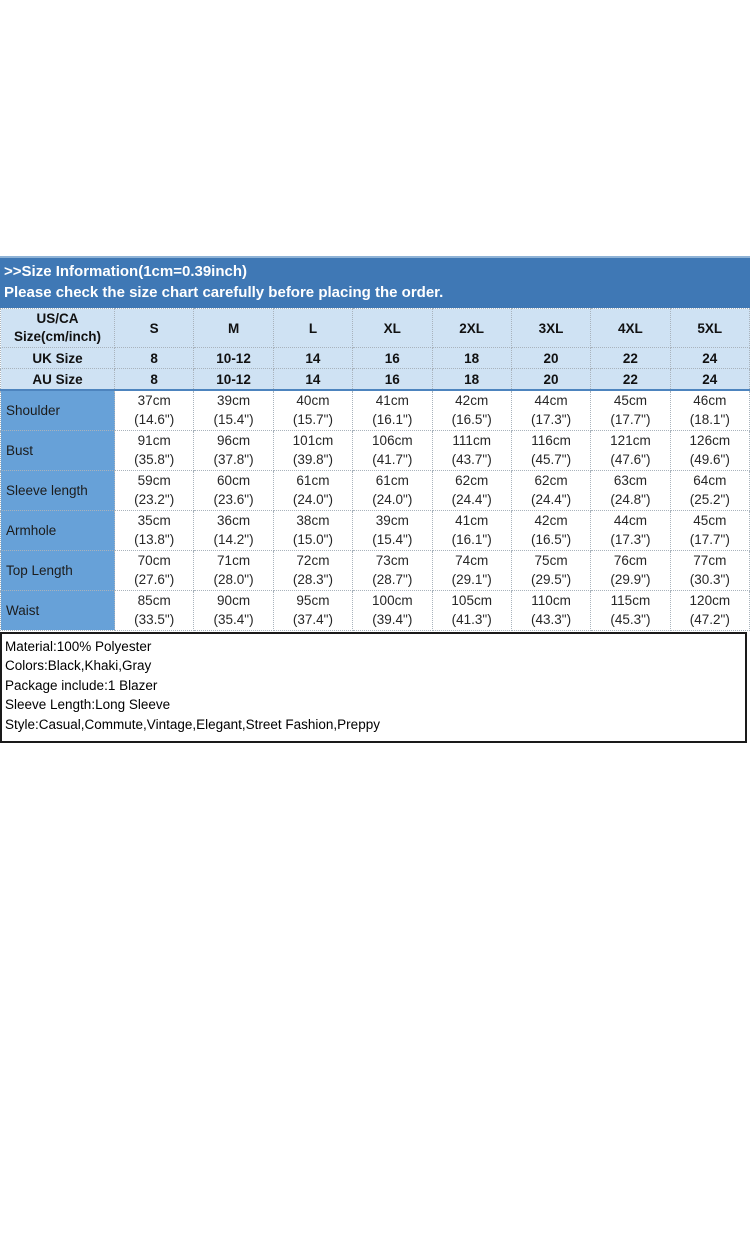 The width and height of the screenshot is (750, 1256). What do you see at coordinates (57, 336) in the screenshot?
I see `corner-header-line2: Size(cm/inch)` at bounding box center [57, 336].